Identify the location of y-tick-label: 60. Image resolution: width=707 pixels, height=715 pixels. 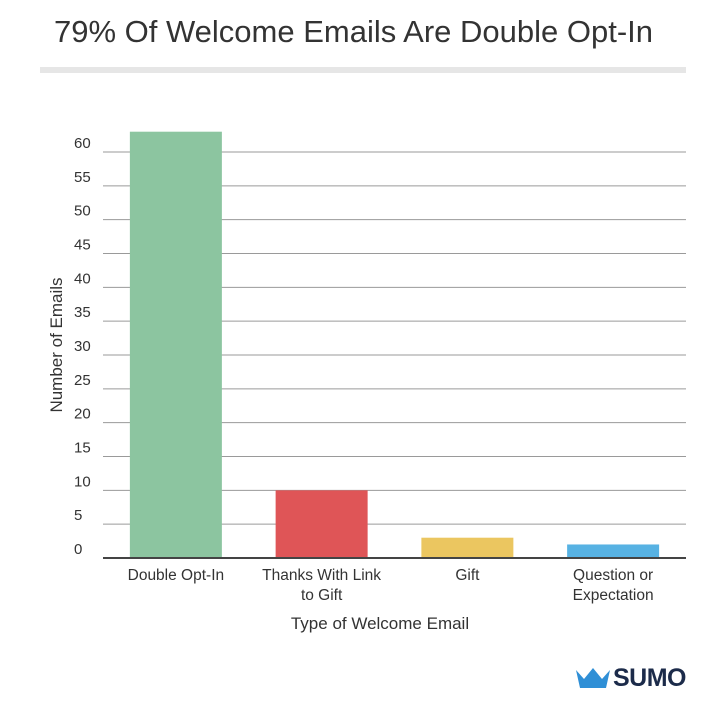
(82, 143).